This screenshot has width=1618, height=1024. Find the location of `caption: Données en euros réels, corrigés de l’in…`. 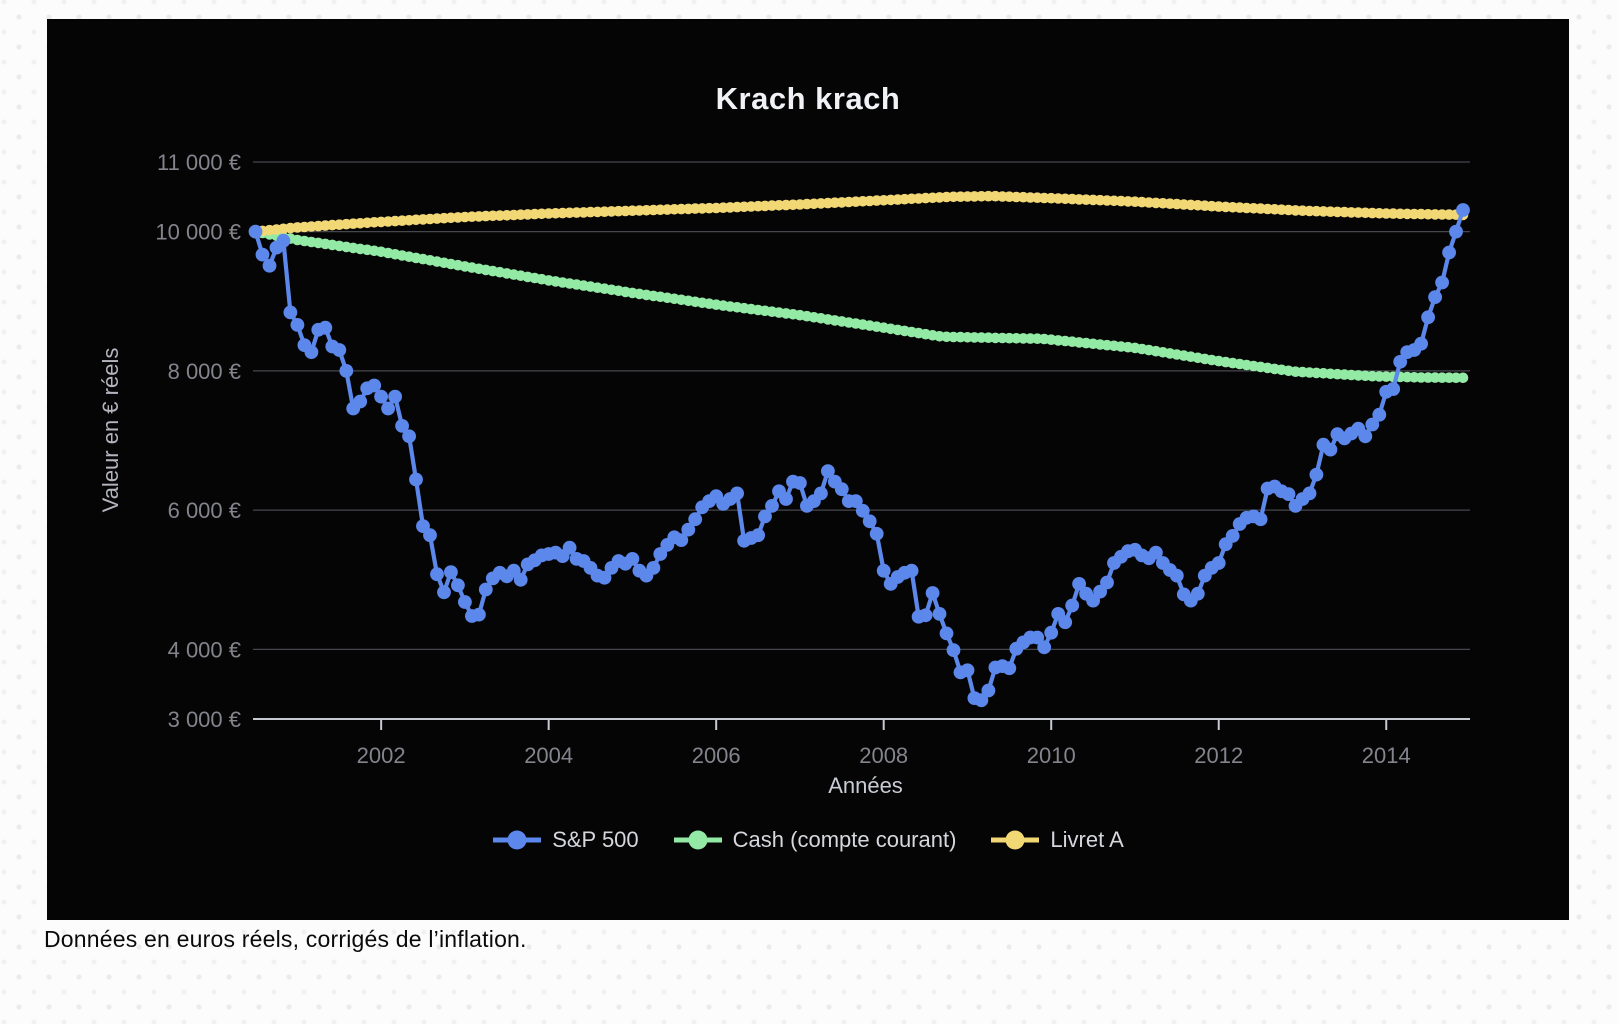

caption: Données en euros réels, corrigés de l’in… is located at coordinates (285, 939).